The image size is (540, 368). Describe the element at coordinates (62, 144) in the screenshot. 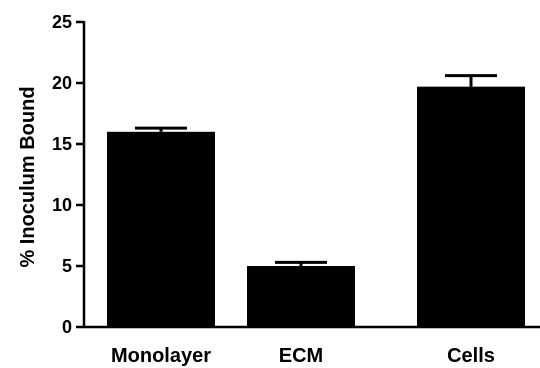

I see `y-tick-label: 15` at that location.